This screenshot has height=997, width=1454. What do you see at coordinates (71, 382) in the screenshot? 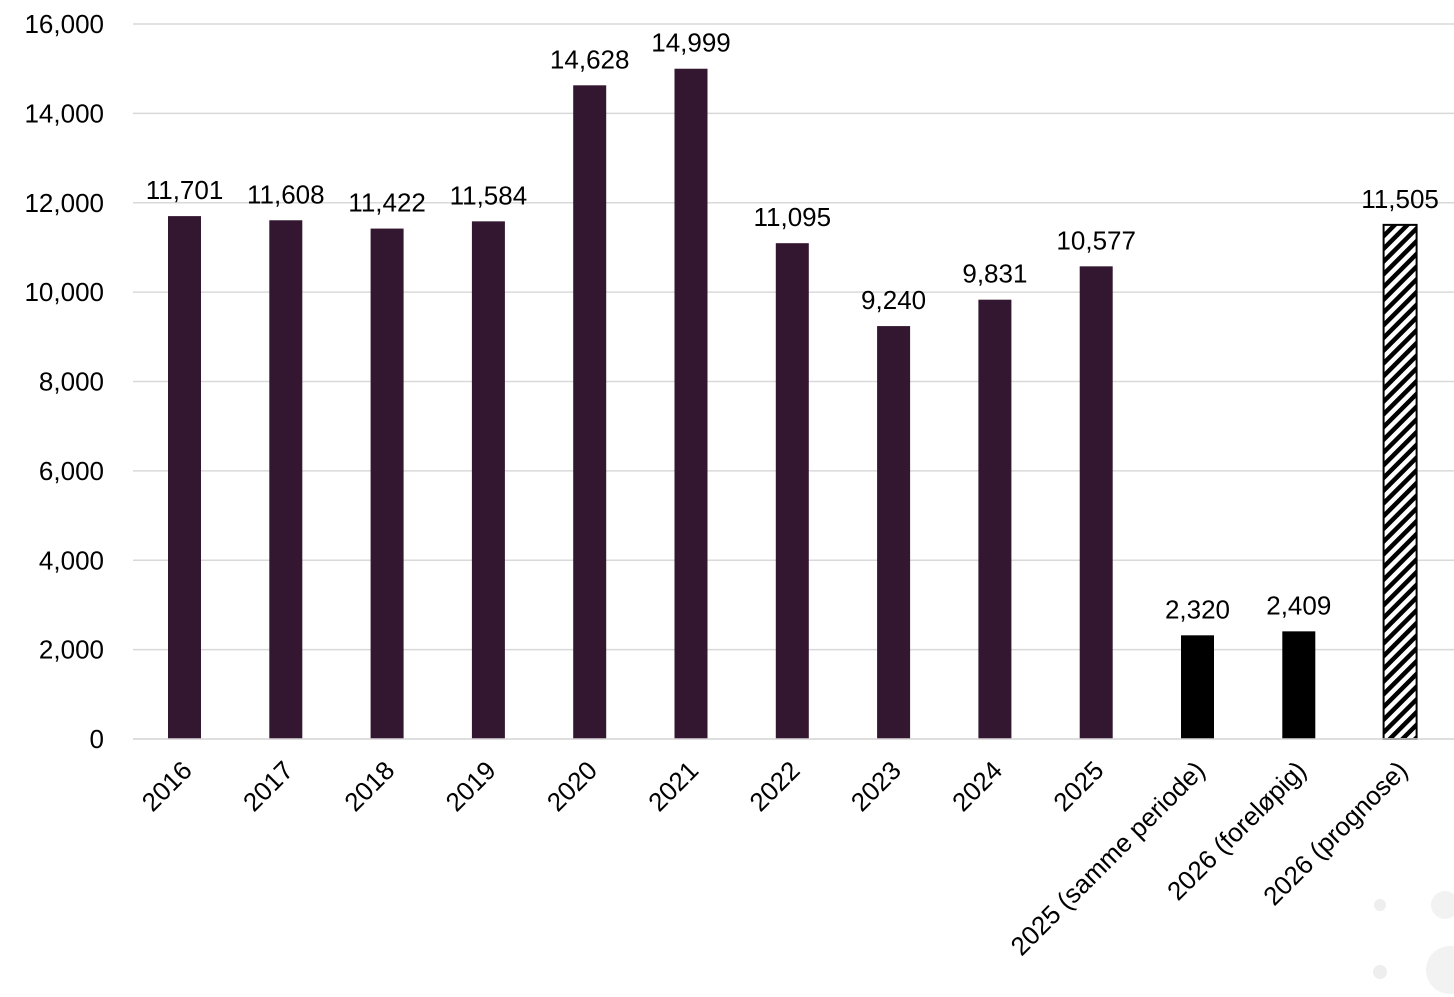
I see `y-tick-label: 8,000` at bounding box center [71, 382].